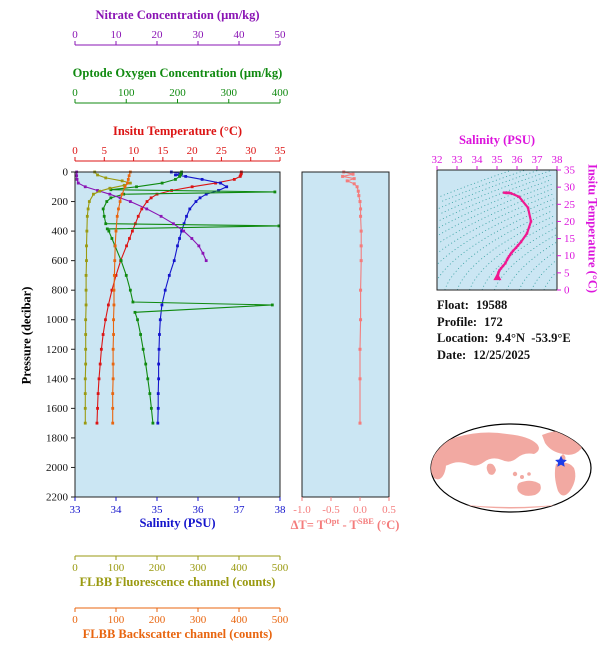  What do you see at coordinates (134, 151) in the screenshot?
I see `tick-label: 10` at bounding box center [134, 151].